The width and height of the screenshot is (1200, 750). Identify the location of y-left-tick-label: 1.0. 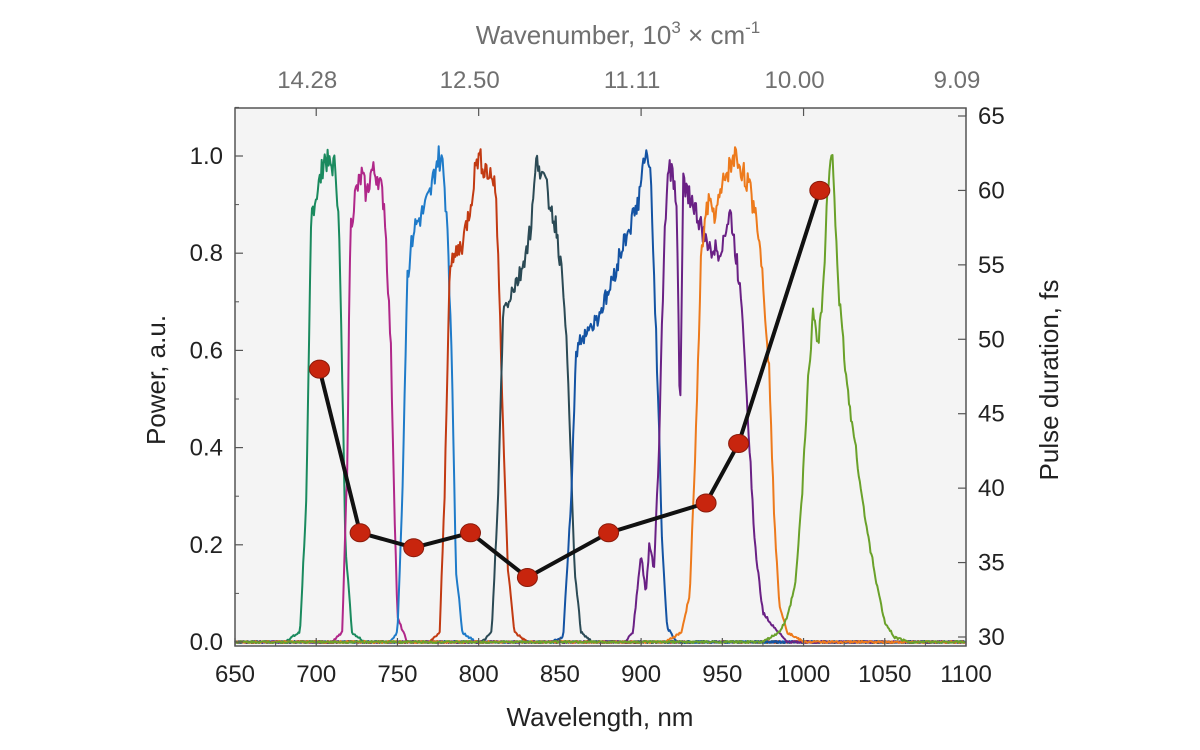
(206, 156).